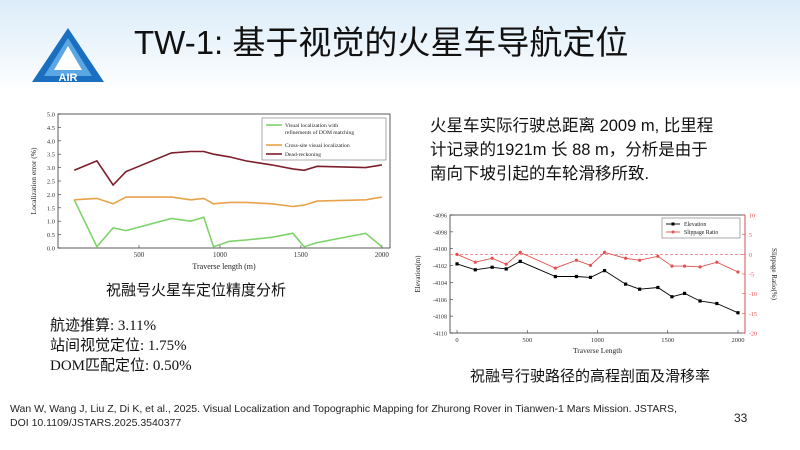 This screenshot has width=800, height=450. What do you see at coordinates (51, 195) in the screenshot?
I see `y-tick-label: 2.0` at bounding box center [51, 195].